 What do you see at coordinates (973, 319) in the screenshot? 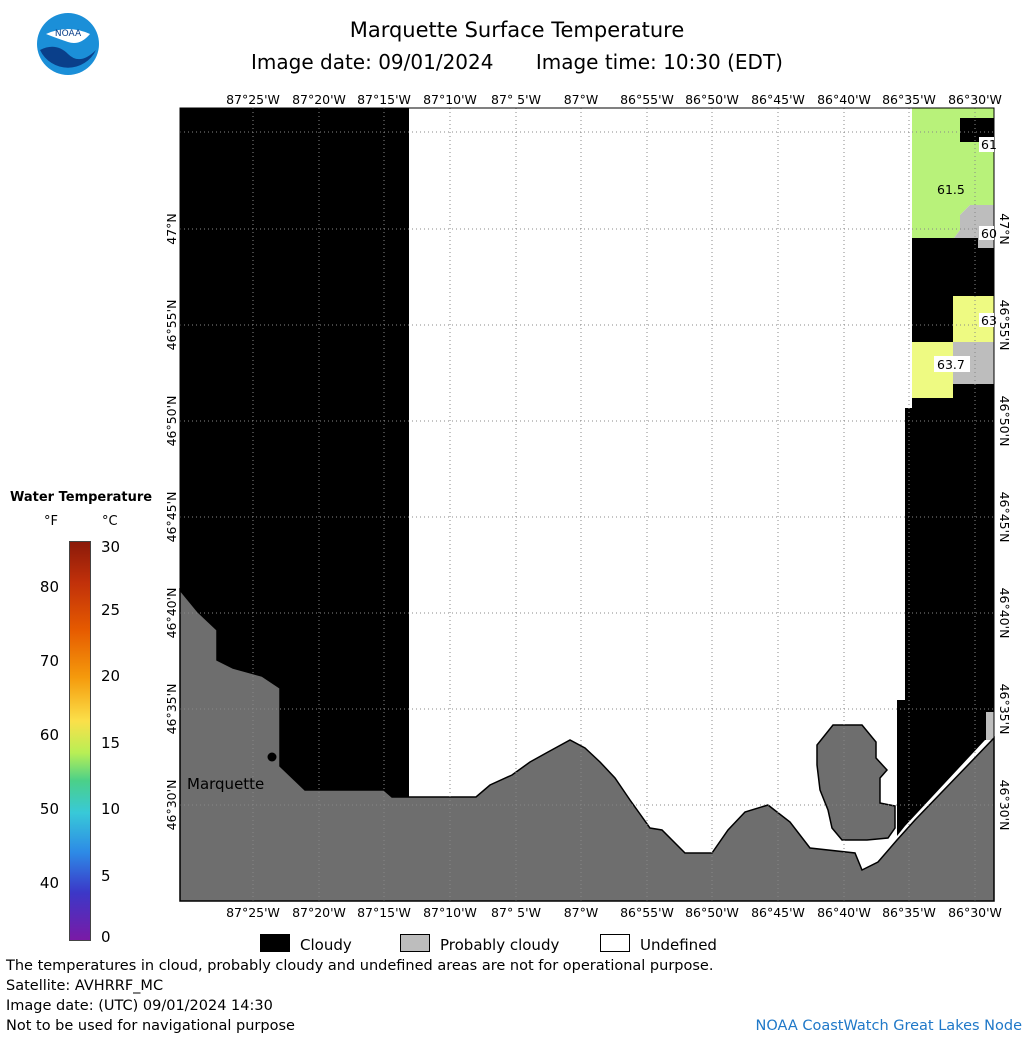
I see `temperature-area-middle` at bounding box center [973, 319].